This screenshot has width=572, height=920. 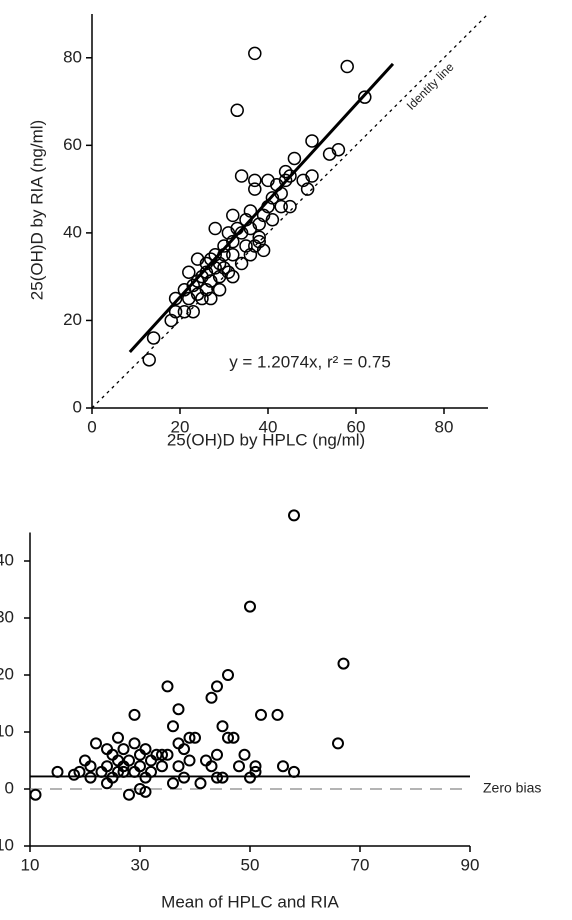 What do you see at coordinates (470, 864) in the screenshot?
I see `x-tick-label: 90` at bounding box center [470, 864].